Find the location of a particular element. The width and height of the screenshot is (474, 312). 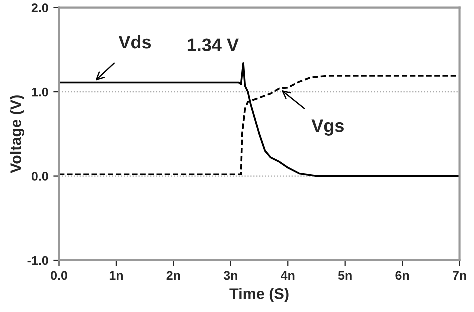

y-axis-title: Voltage (V) is located at coordinates (17, 135).